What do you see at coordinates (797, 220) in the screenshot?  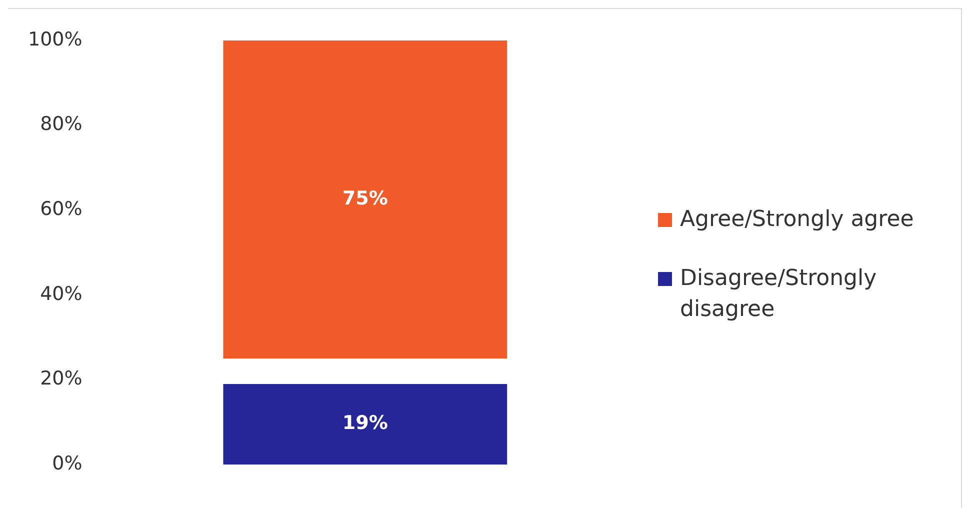 I see `legend-label: Agree/Strongly agree` at bounding box center [797, 220].